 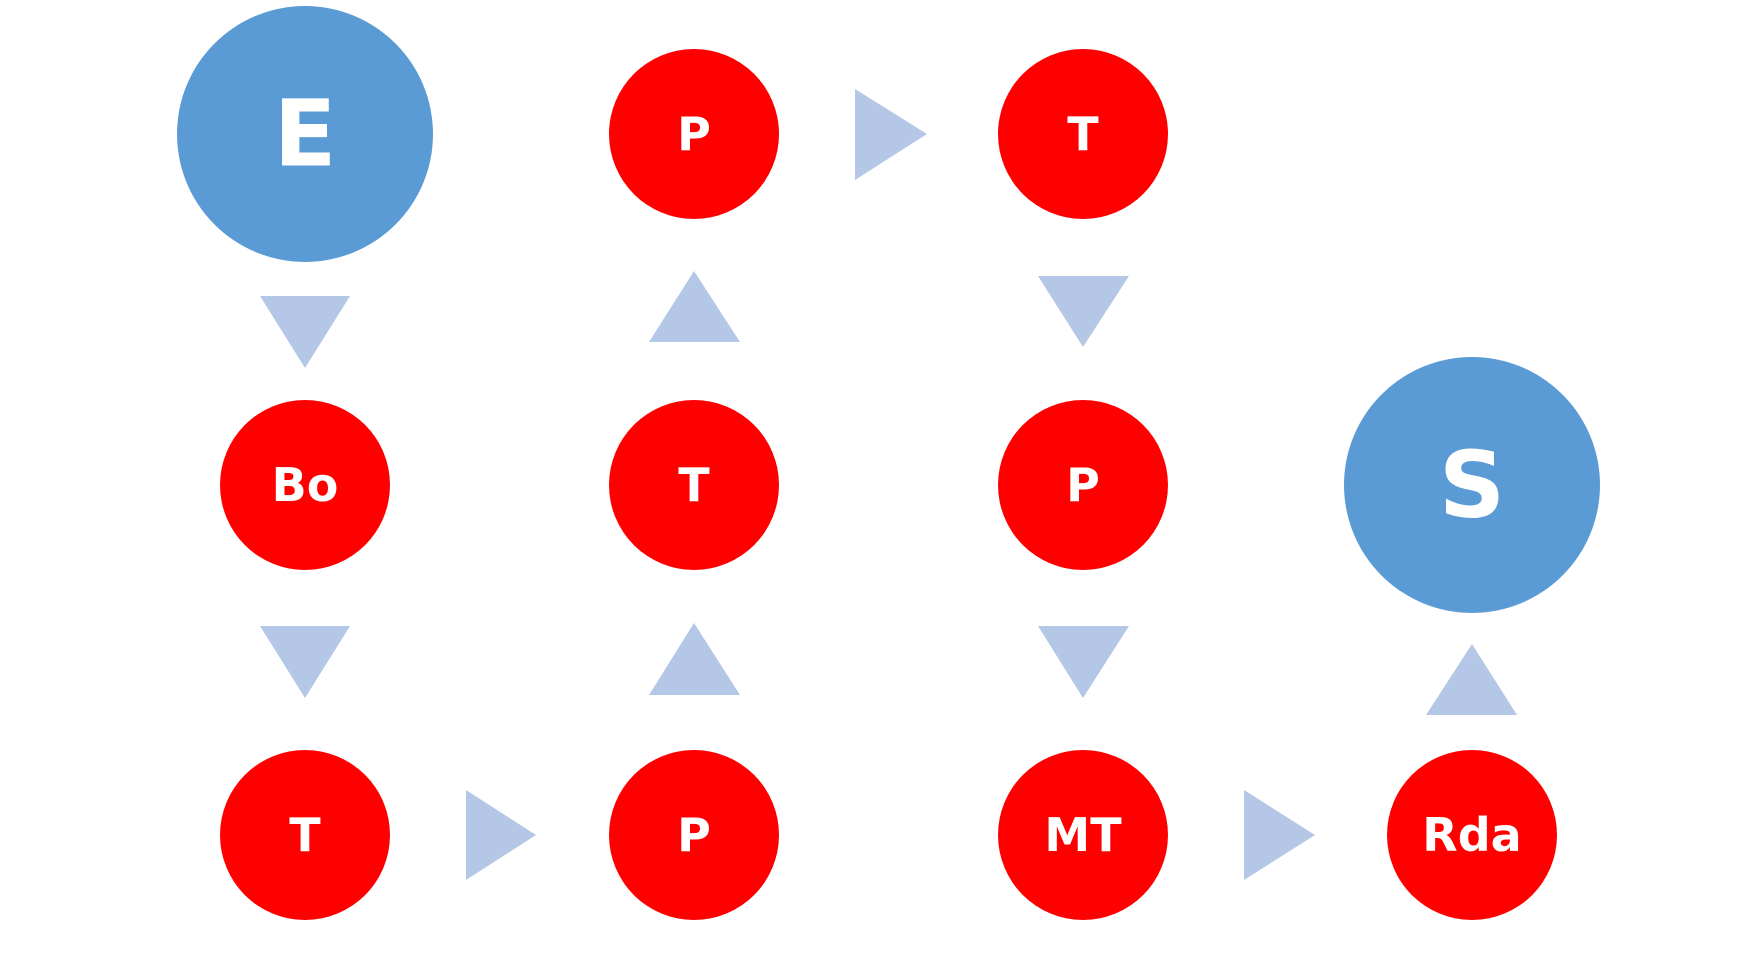 I want to click on node-rda: Rda, so click(x=1472, y=835).